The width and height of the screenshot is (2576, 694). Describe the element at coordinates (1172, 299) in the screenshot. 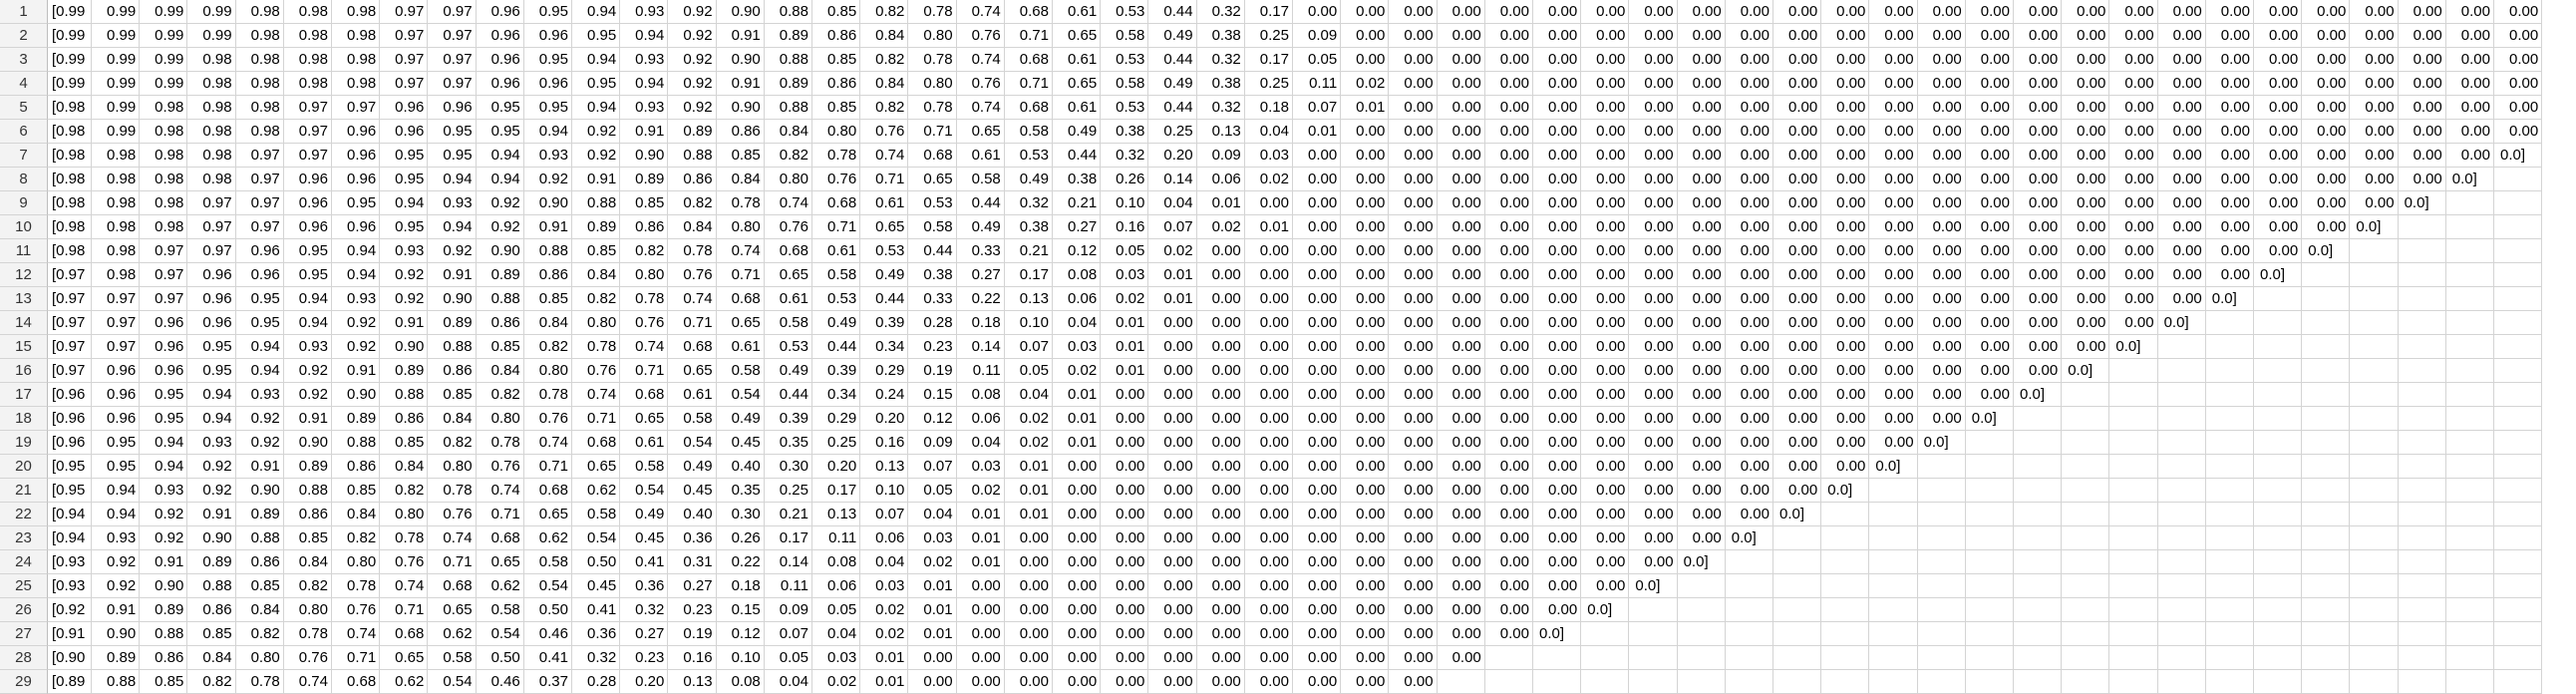

I see `cell: 0.01` at that location.